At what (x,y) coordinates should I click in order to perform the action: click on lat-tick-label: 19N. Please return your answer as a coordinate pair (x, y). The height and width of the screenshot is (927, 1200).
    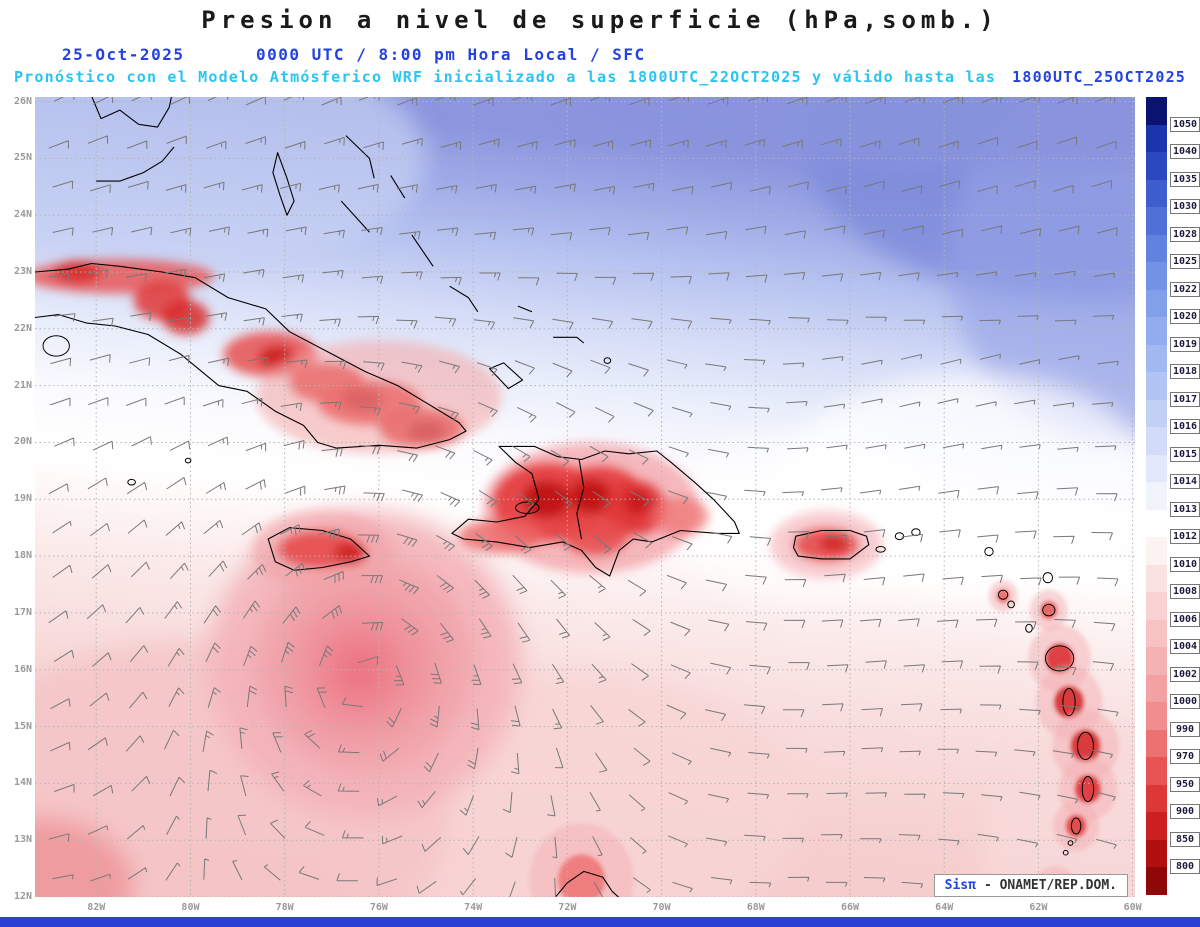
    Looking at the image, I should click on (22, 499).